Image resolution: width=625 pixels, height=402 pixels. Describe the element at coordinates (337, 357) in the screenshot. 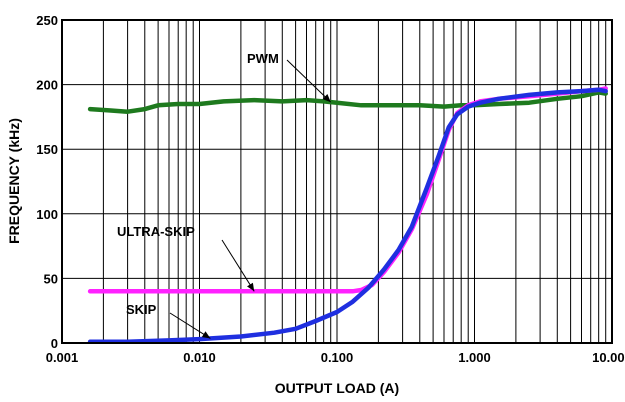

I see `x-tick-label: 0.100` at that location.